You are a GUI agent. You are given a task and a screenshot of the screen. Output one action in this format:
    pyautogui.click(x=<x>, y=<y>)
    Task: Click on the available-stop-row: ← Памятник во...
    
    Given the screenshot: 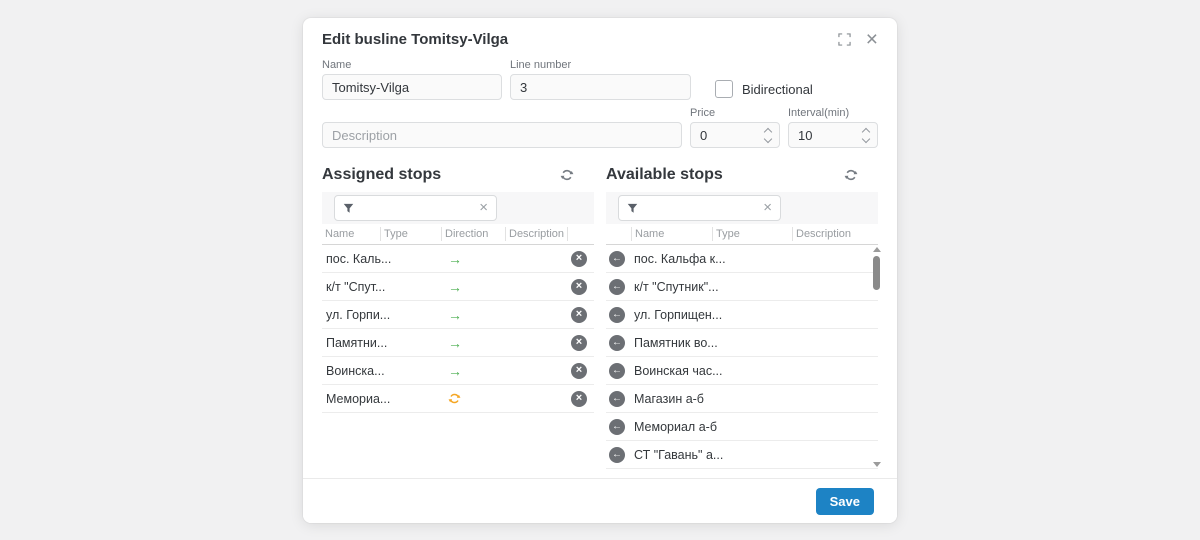 What is the action you would take?
    pyautogui.click(x=742, y=343)
    